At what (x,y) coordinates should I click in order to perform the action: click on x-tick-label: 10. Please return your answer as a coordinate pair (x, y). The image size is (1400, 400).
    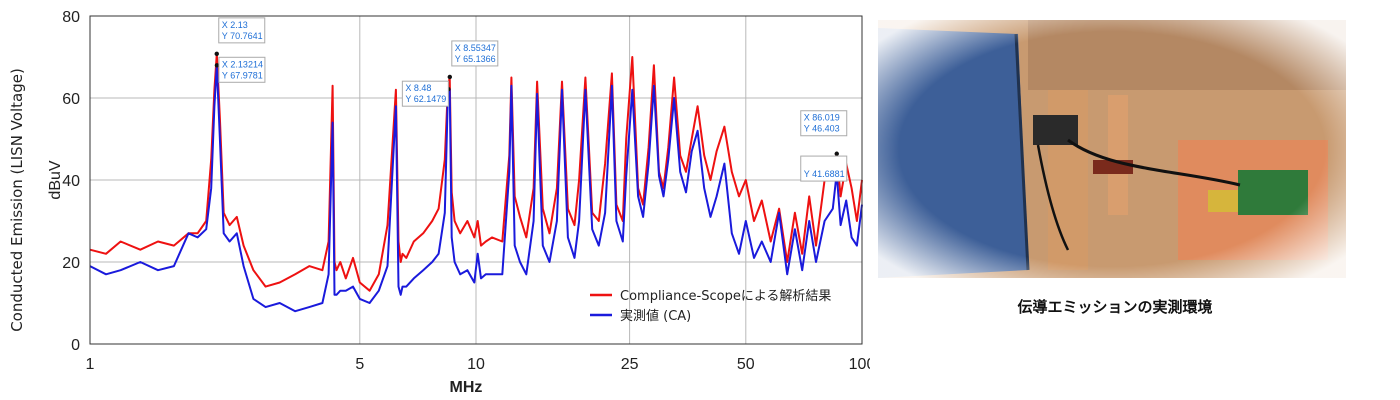
    Looking at the image, I should click on (476, 364).